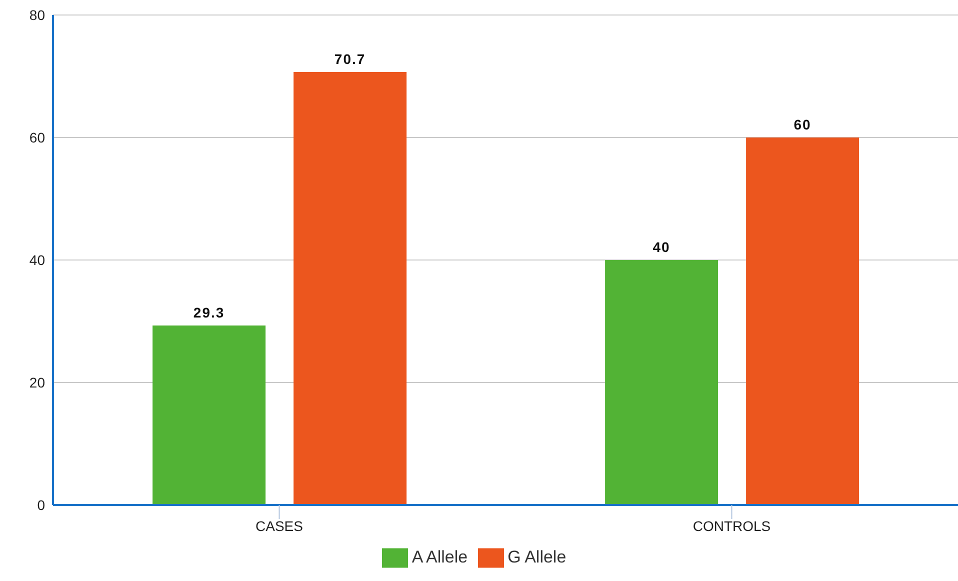  I want to click on y-tick-label: 60, so click(37, 137).